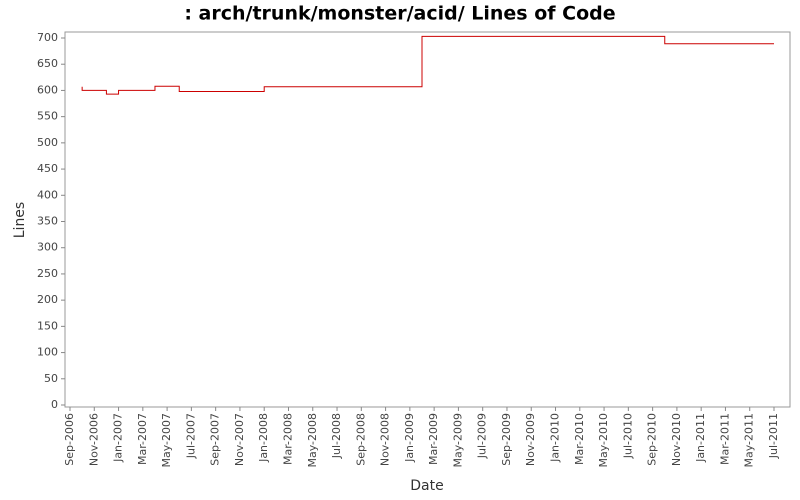  Describe the element at coordinates (118, 438) in the screenshot. I see `x-tick-label: Jan-2007` at that location.